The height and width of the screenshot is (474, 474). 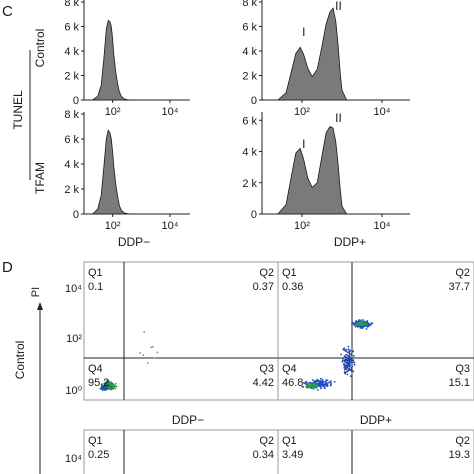 I want to click on y-tick-label: 10⁰, so click(x=73, y=391).